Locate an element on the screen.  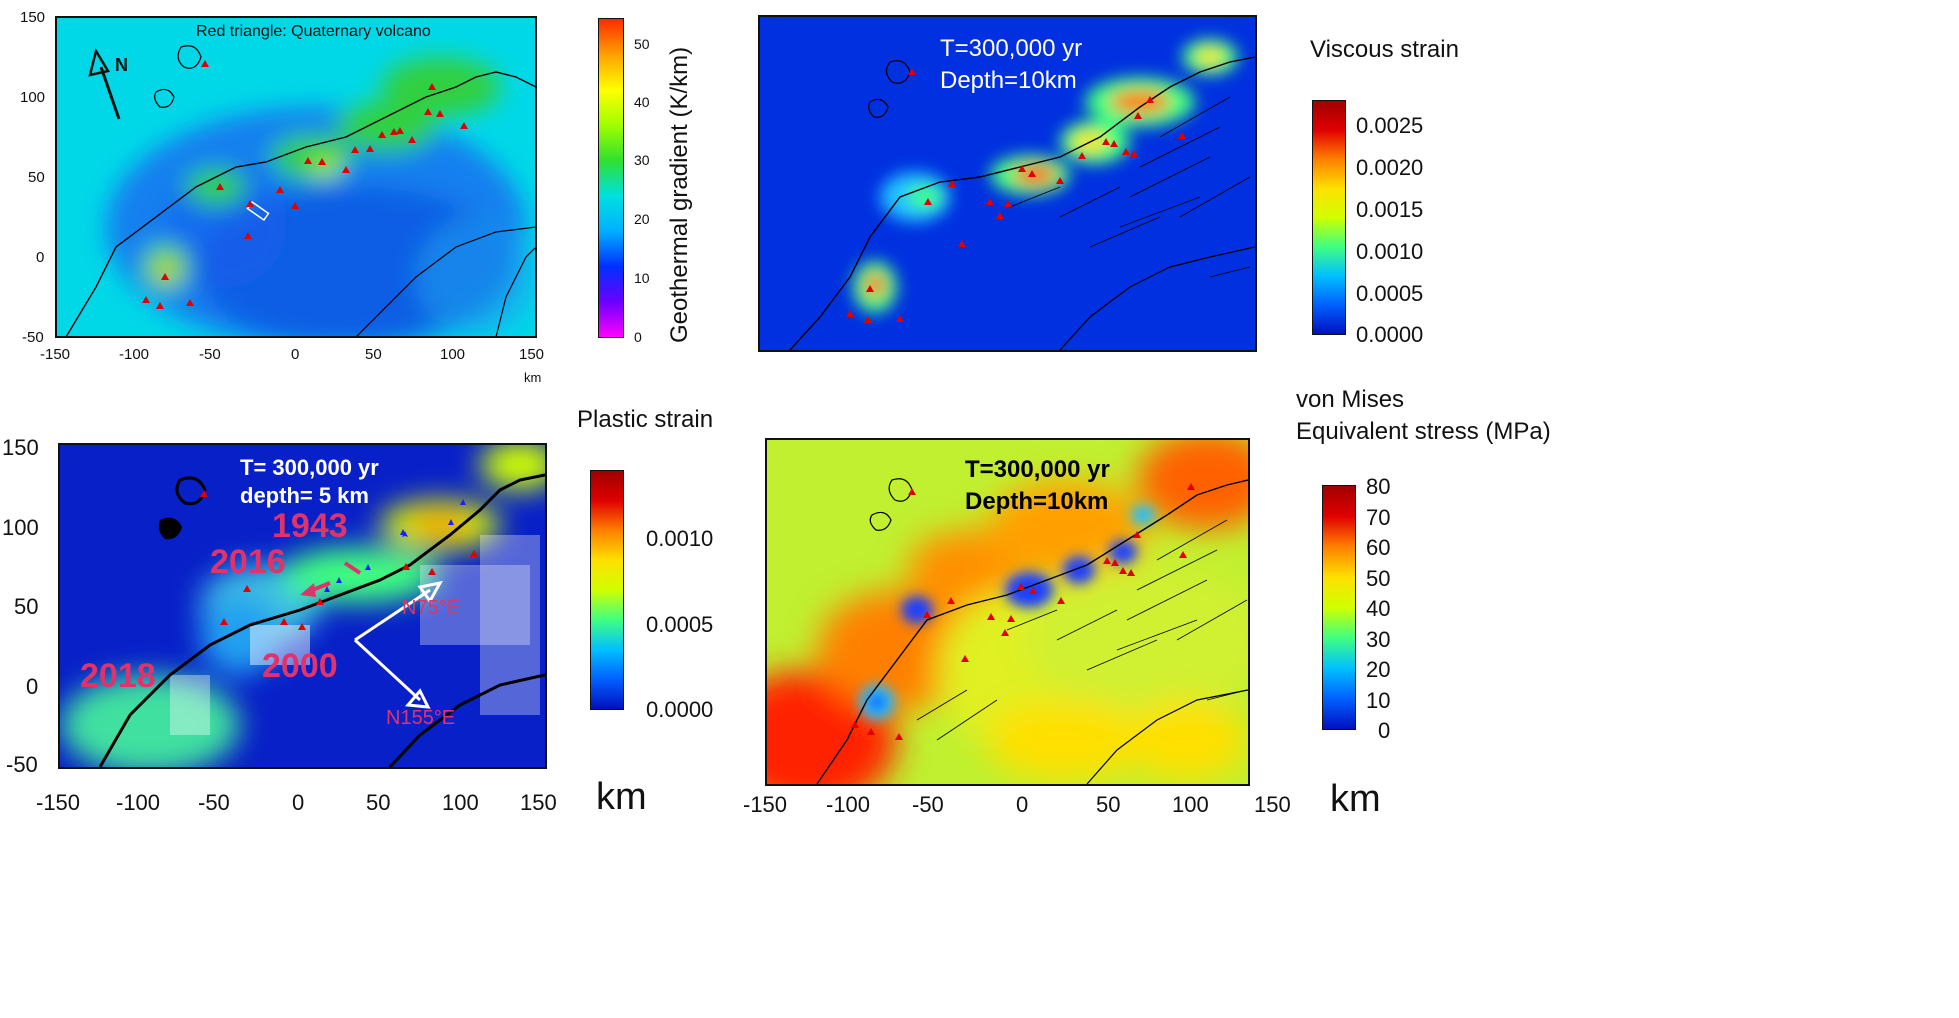
plastic-time-label: T= 300,000 yr is located at coordinates (309, 467).